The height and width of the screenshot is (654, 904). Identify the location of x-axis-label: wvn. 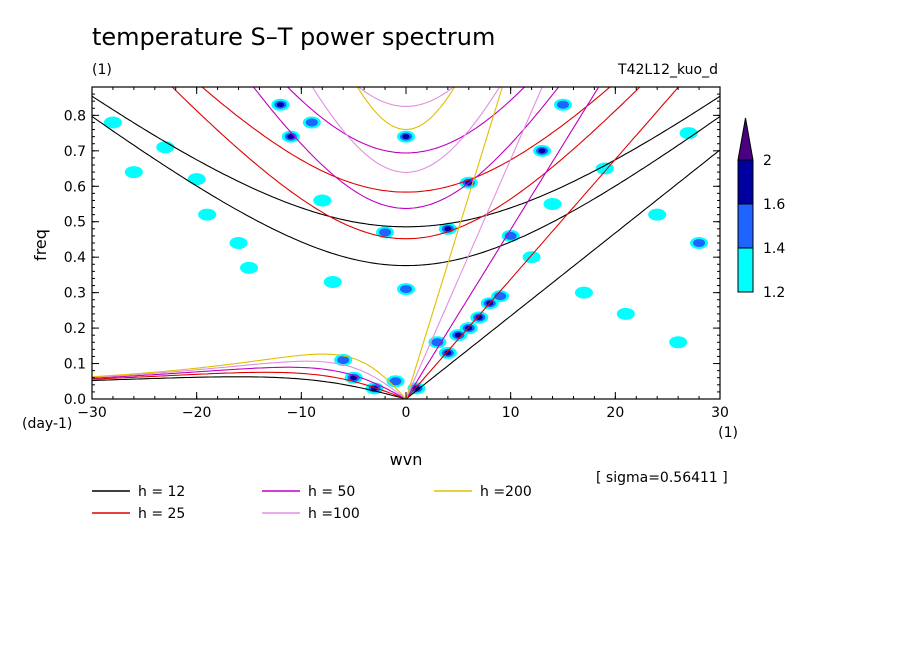
(406, 459).